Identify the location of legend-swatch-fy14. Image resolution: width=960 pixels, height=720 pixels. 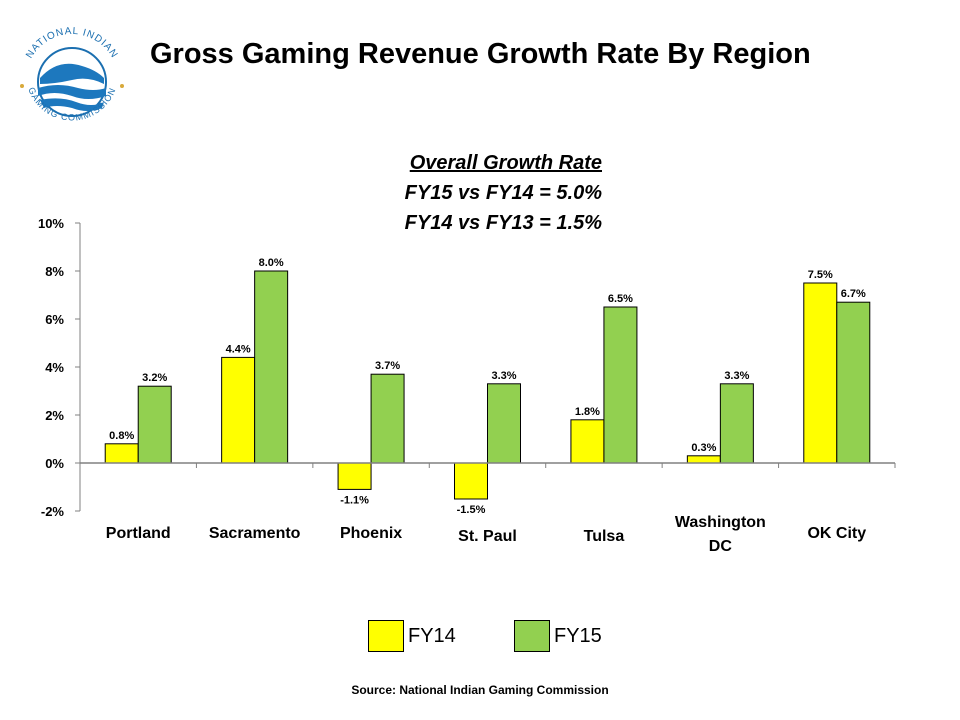
(386, 636).